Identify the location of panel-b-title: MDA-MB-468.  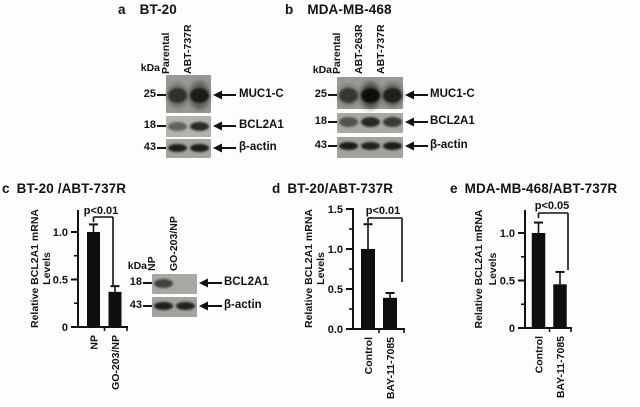
(349, 9).